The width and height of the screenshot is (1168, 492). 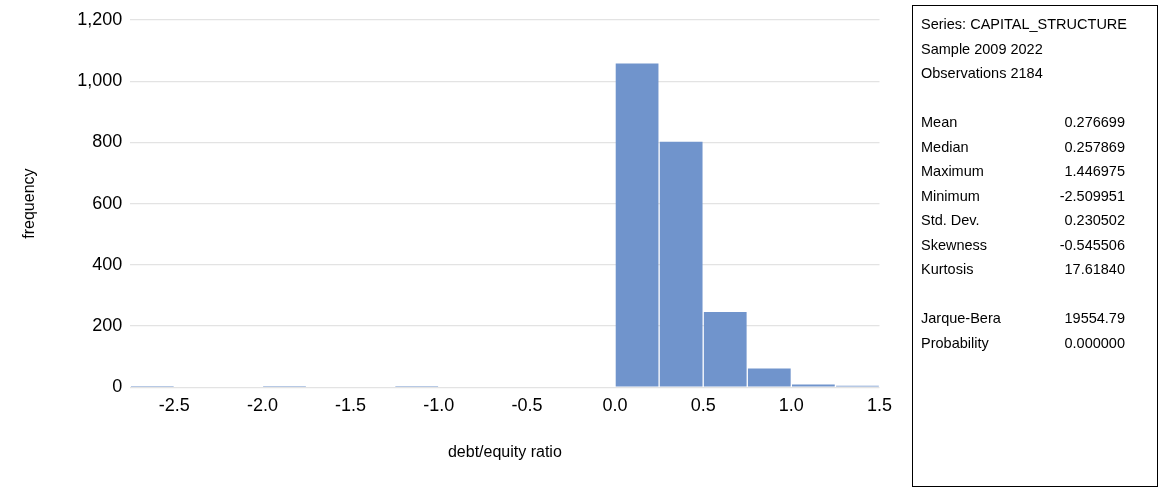 I want to click on y-tick-label: 0, so click(x=117, y=386).